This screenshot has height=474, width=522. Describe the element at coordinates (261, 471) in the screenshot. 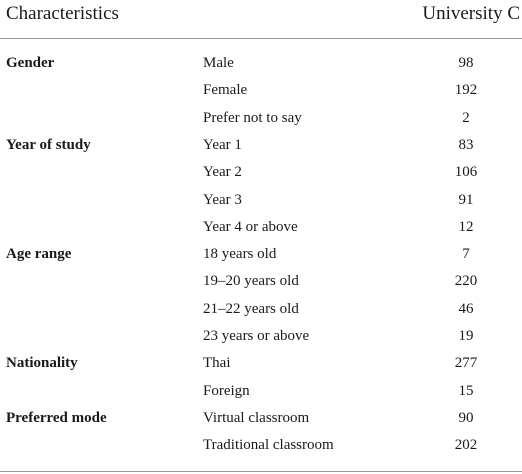

I see `bottom-rule` at that location.